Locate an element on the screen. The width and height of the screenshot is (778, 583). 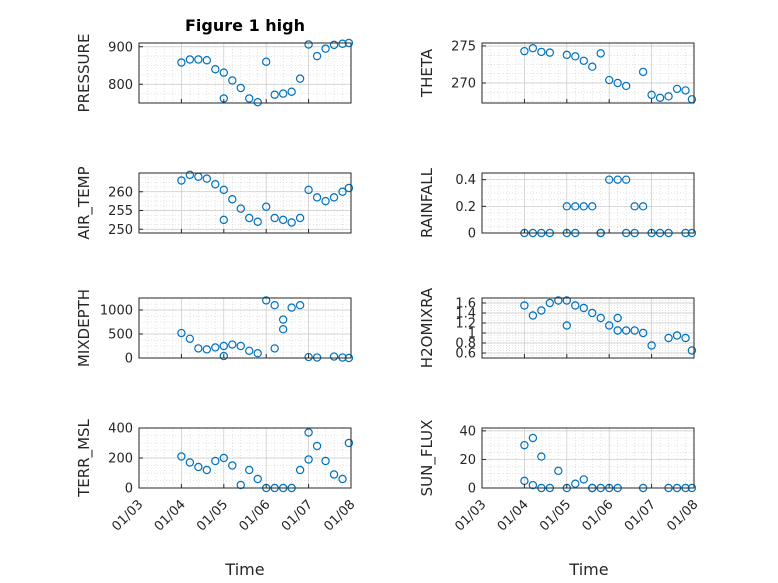
y-axis-label: H2OMIXRA is located at coordinates (427, 327).